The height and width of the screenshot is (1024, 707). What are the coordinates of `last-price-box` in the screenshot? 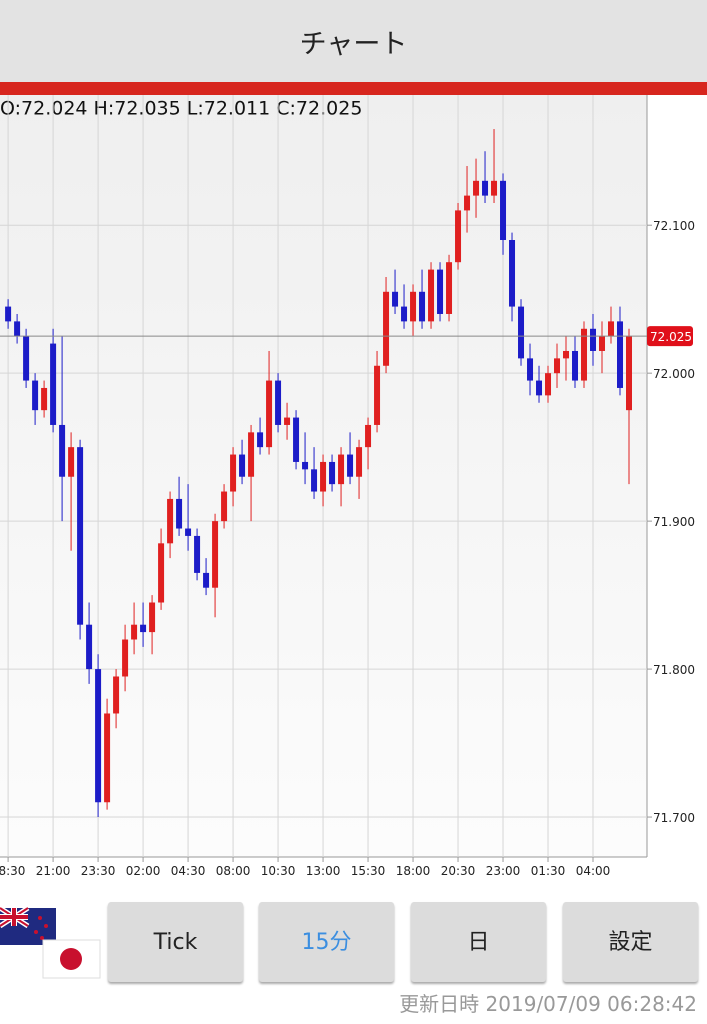 It's located at (670, 336).